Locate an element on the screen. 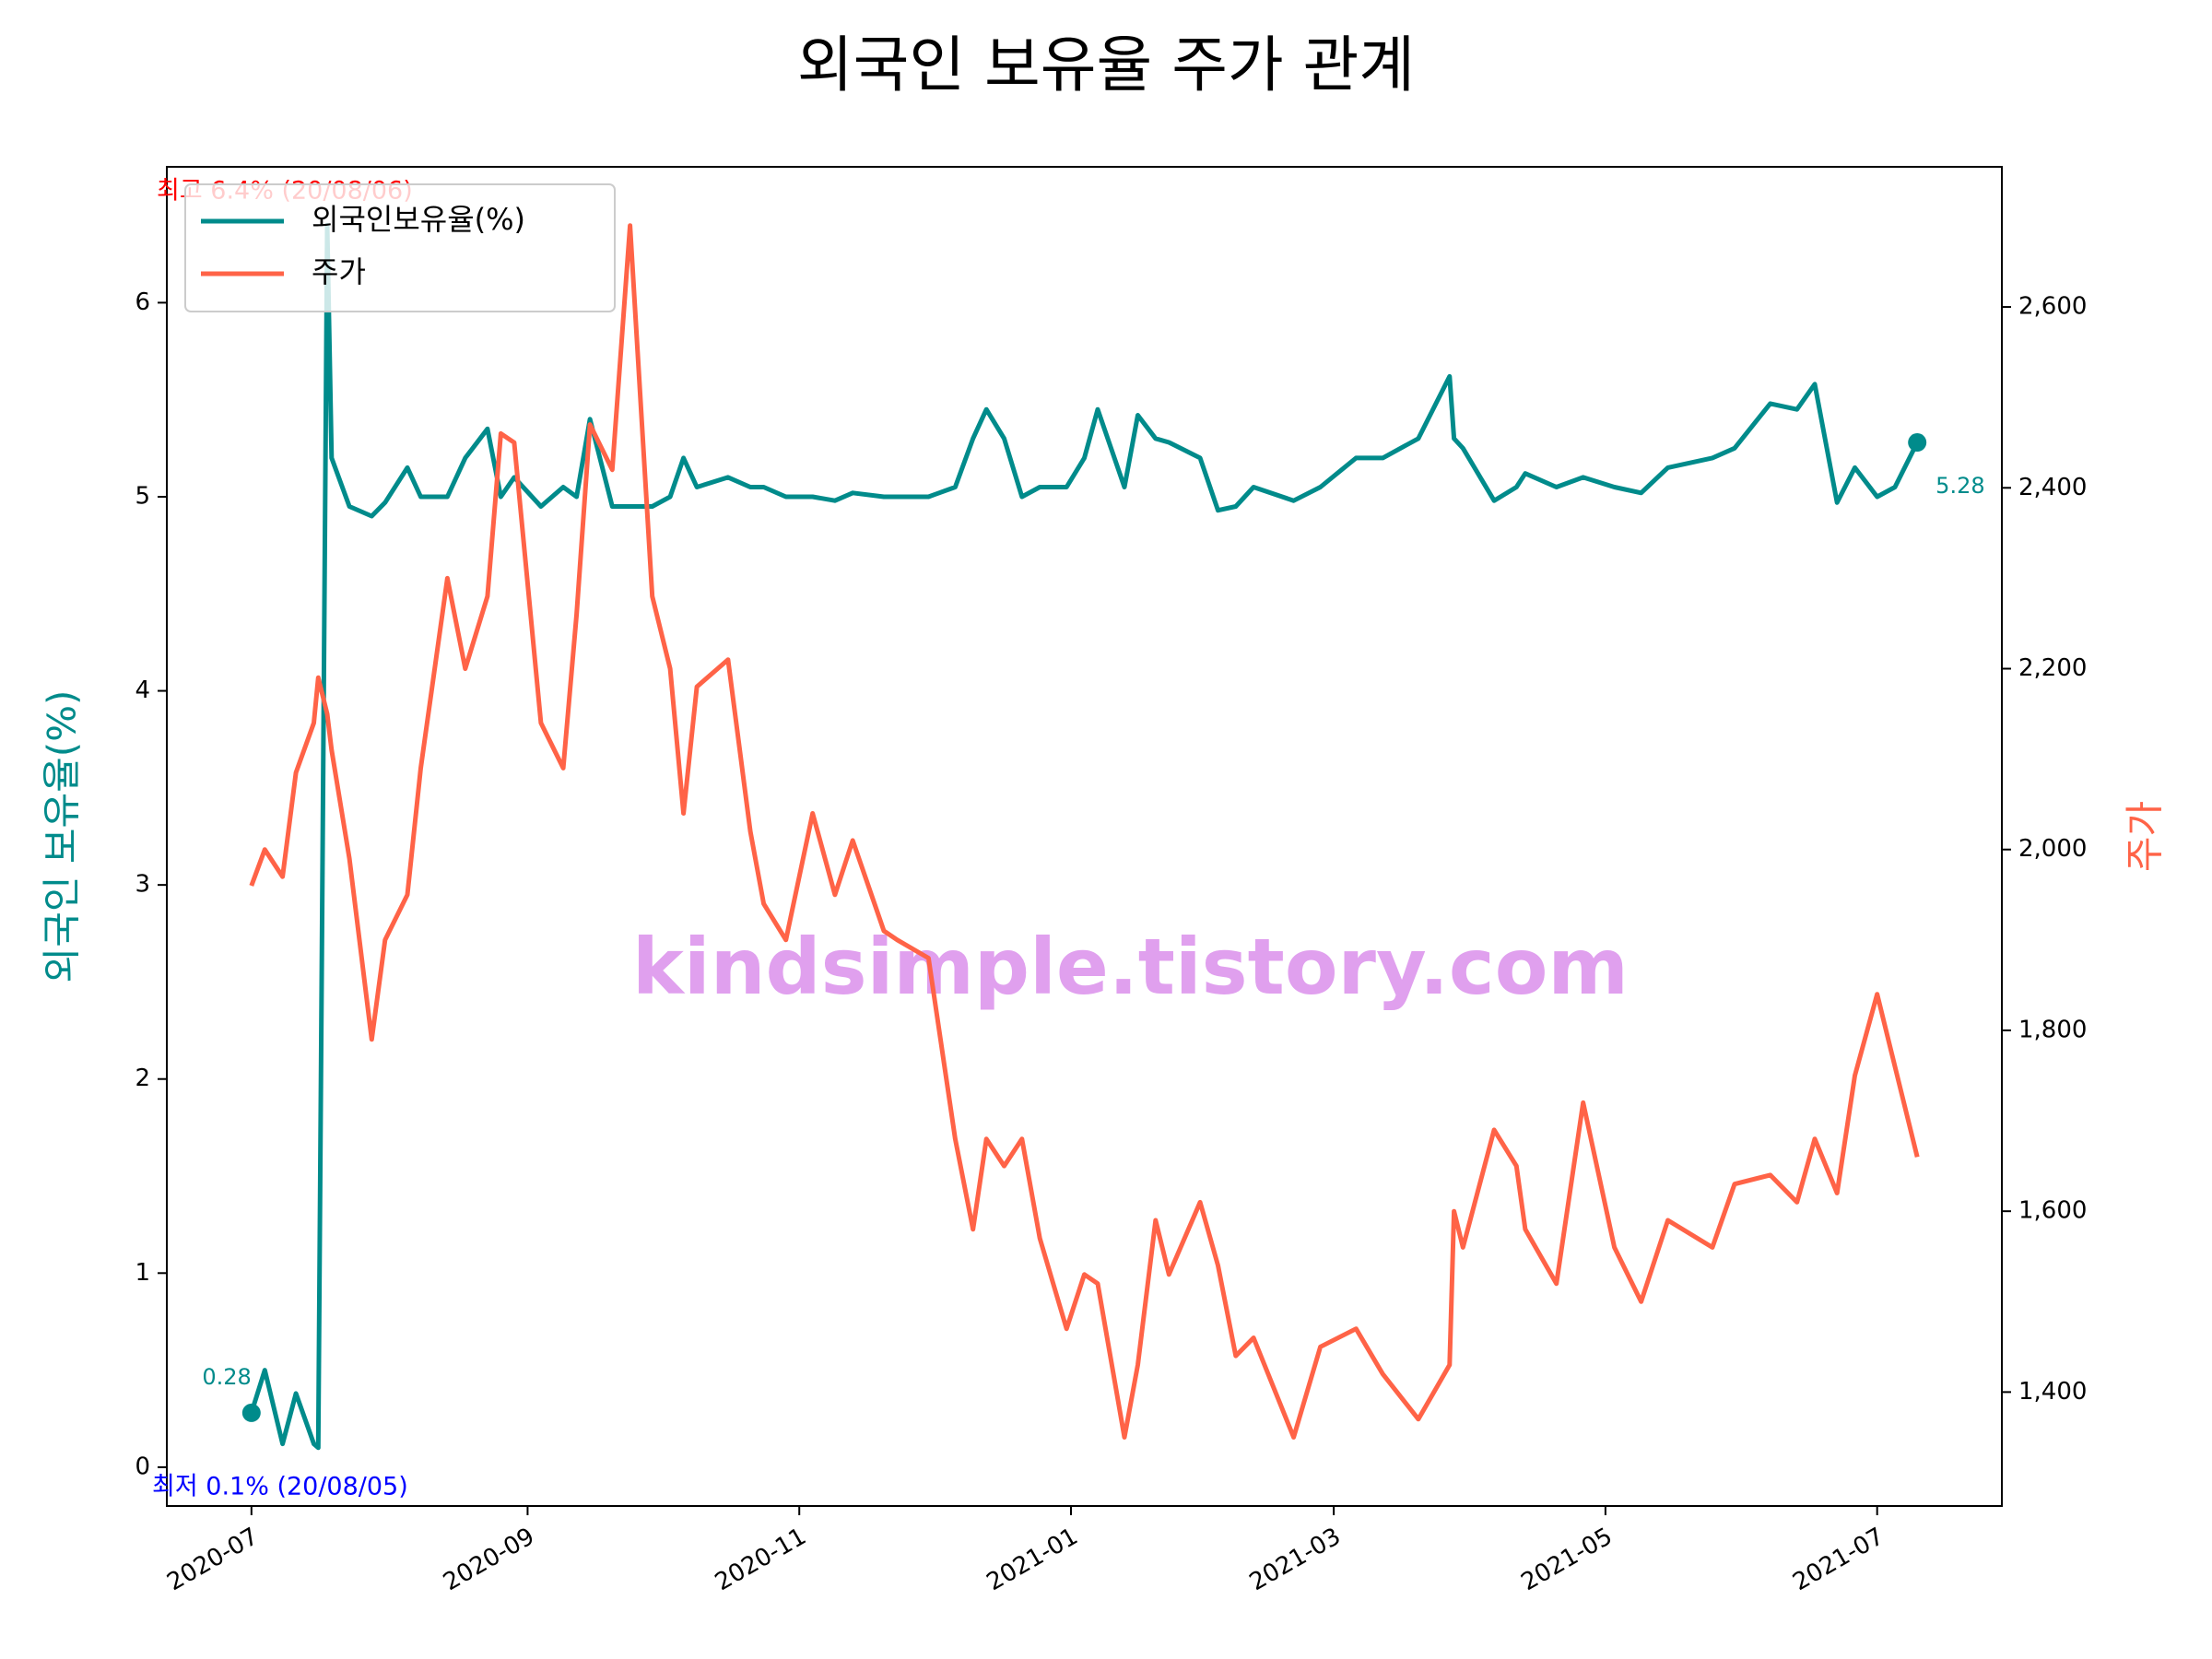 Image resolution: width=2212 pixels, height=1659 pixels. y2-tick-label: 2,400 is located at coordinates (2052, 487).